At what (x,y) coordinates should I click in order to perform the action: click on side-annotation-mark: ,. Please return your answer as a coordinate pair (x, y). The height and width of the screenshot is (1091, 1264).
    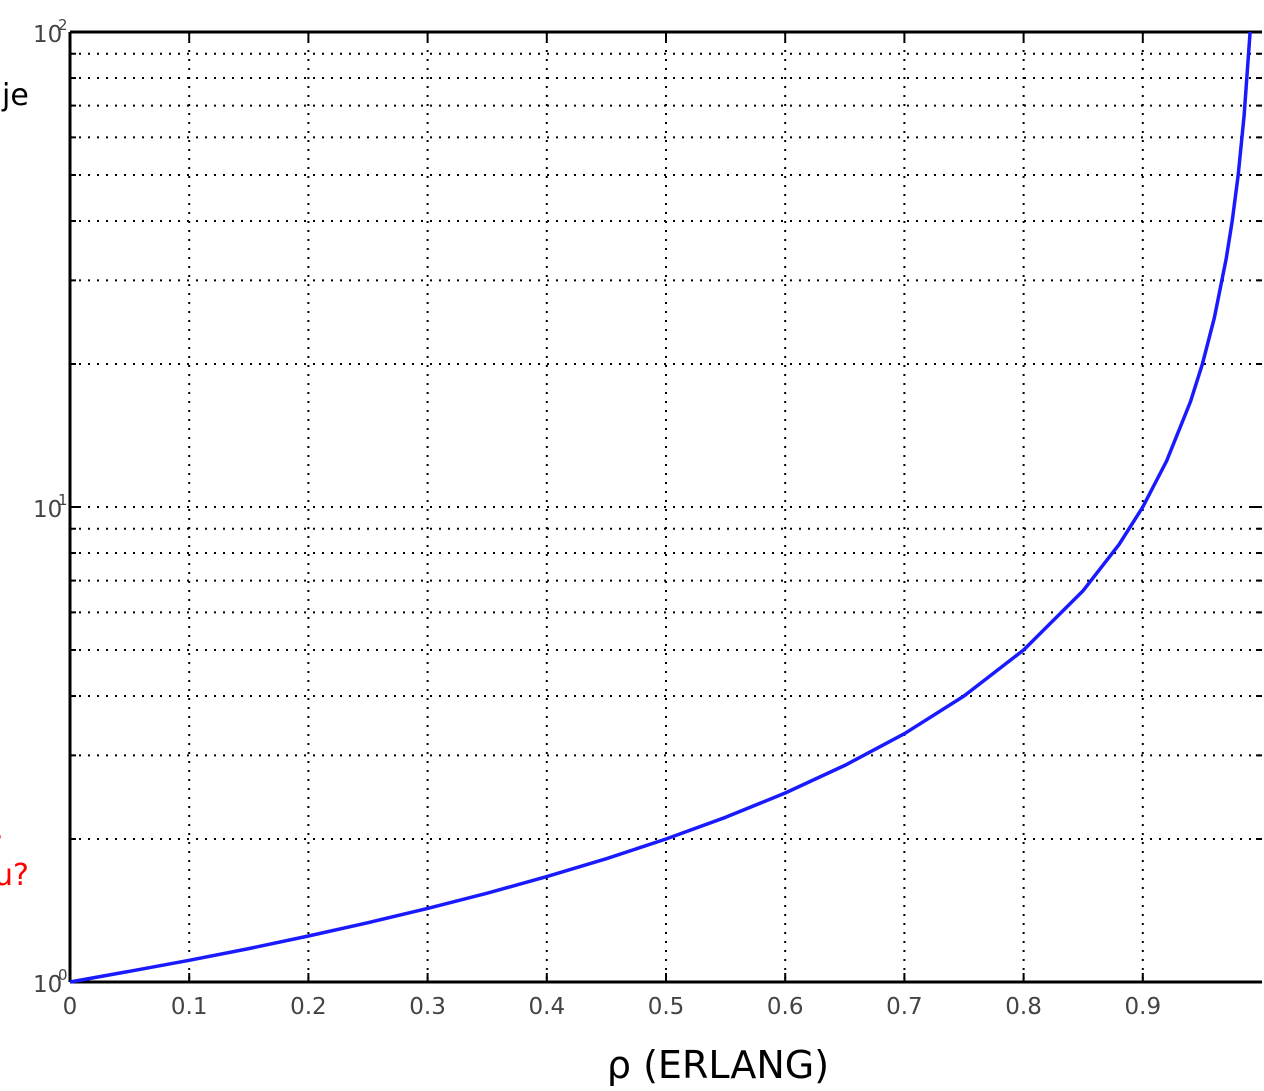
    Looking at the image, I should click on (2, 829).